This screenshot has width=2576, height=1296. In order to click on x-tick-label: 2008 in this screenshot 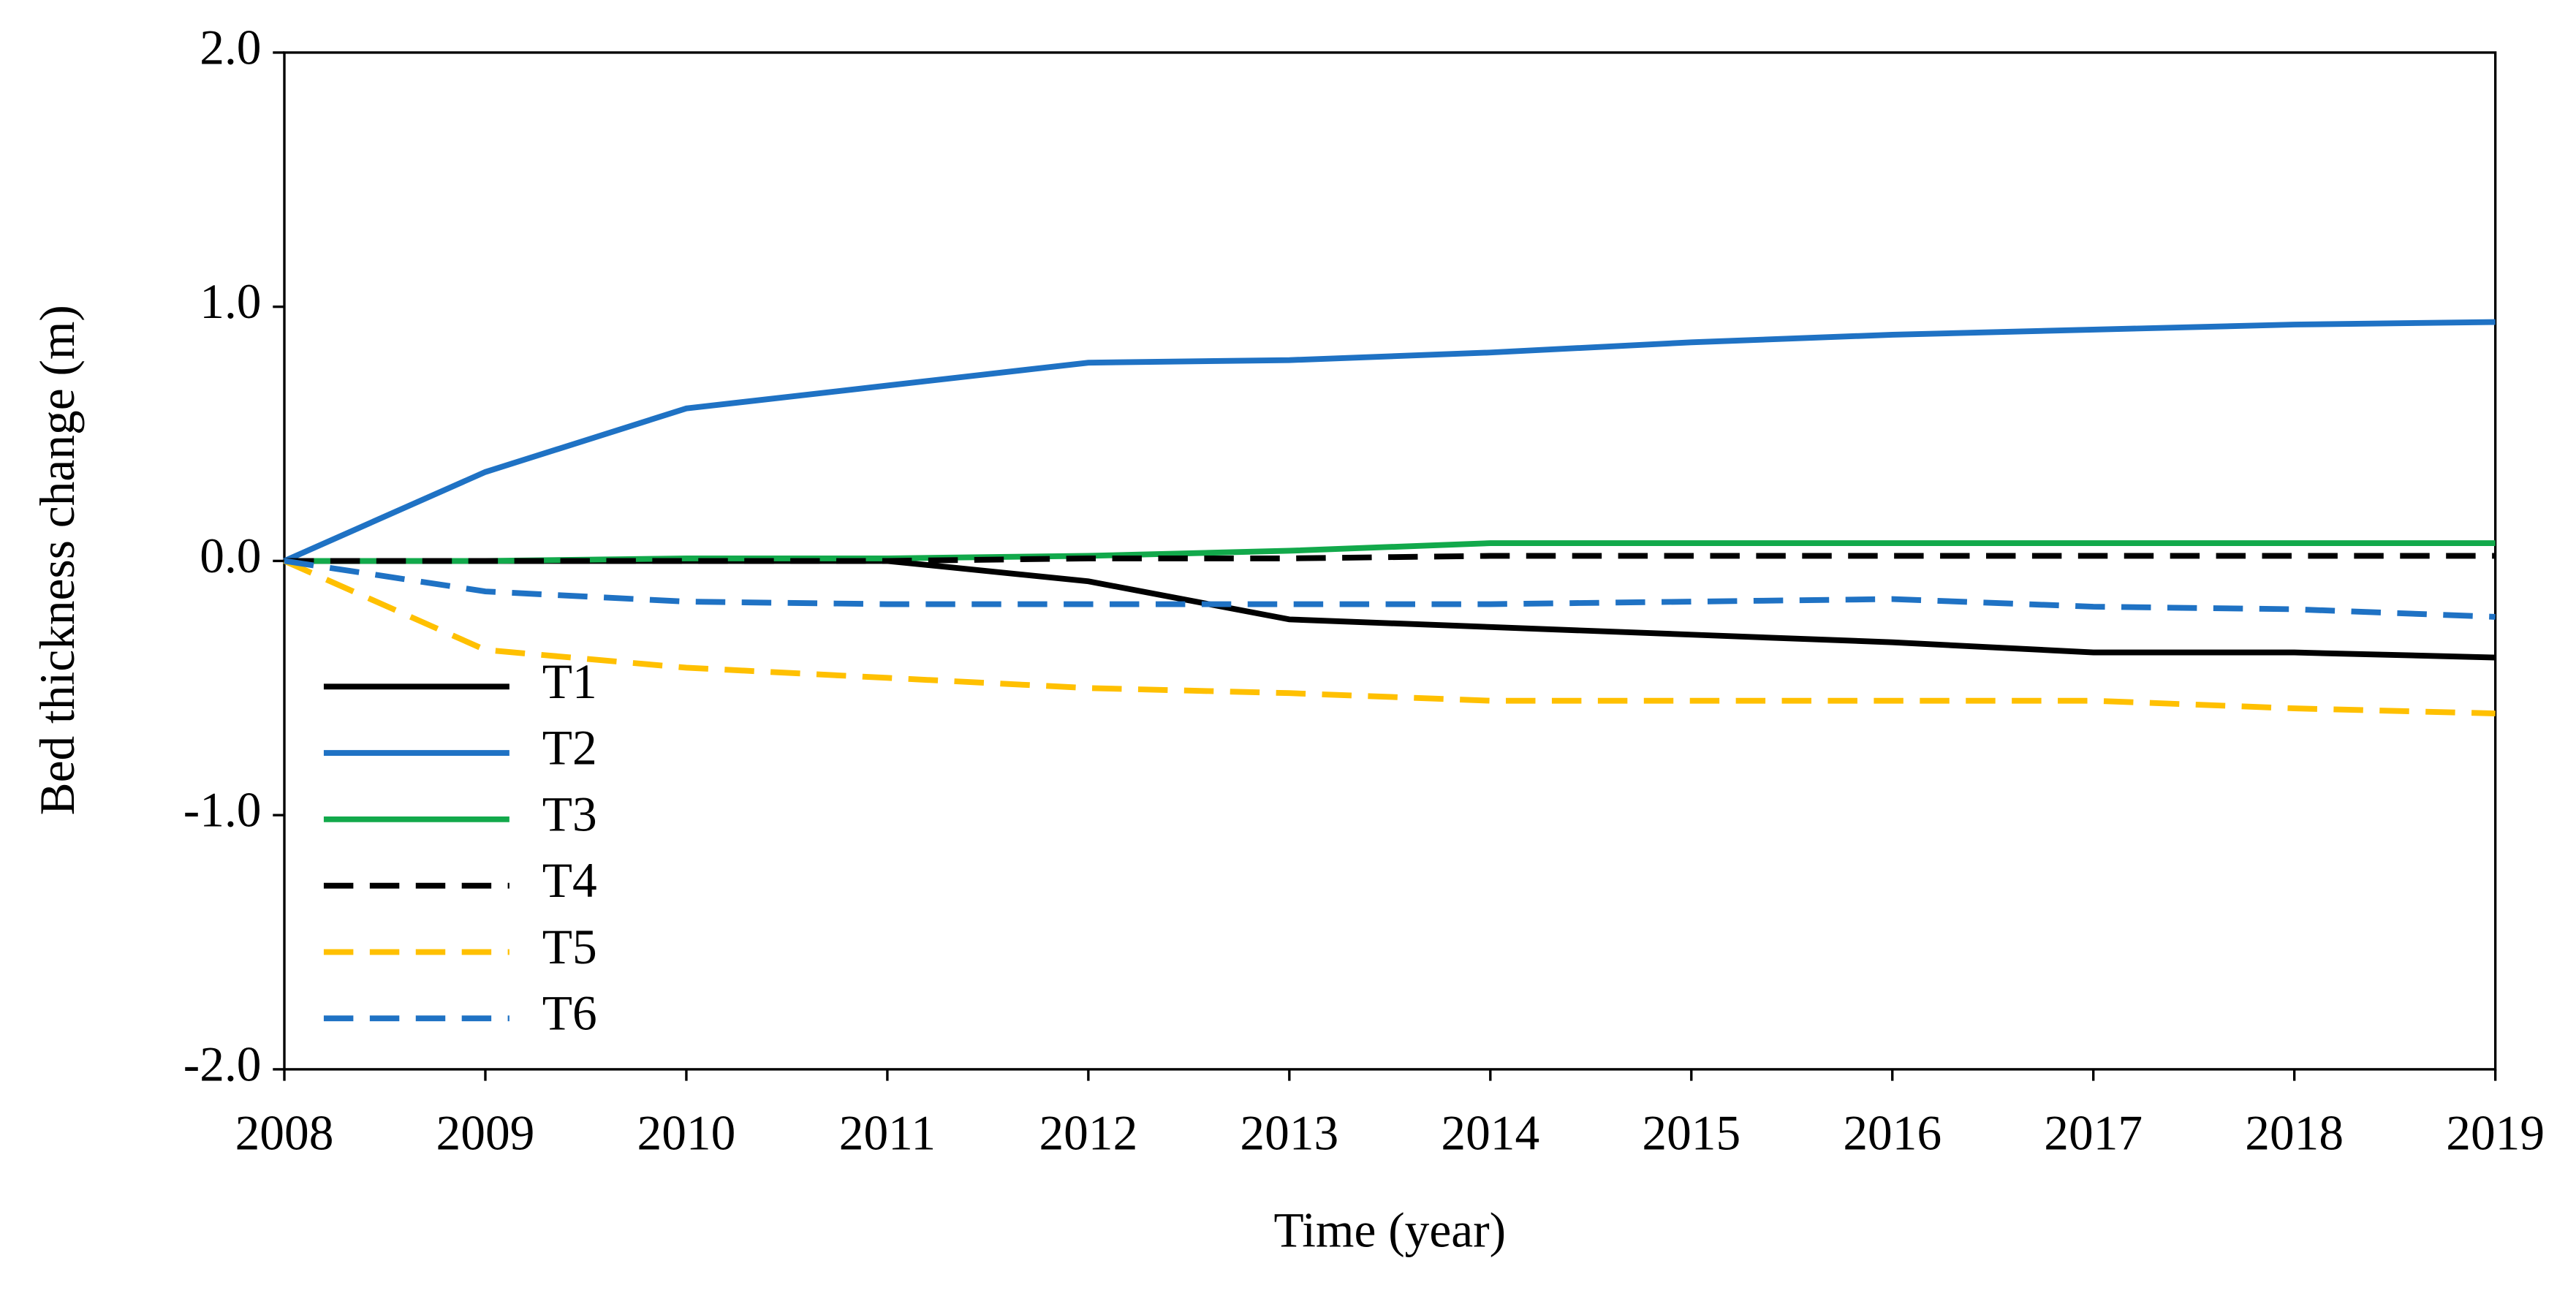, I will do `click(284, 1133)`.